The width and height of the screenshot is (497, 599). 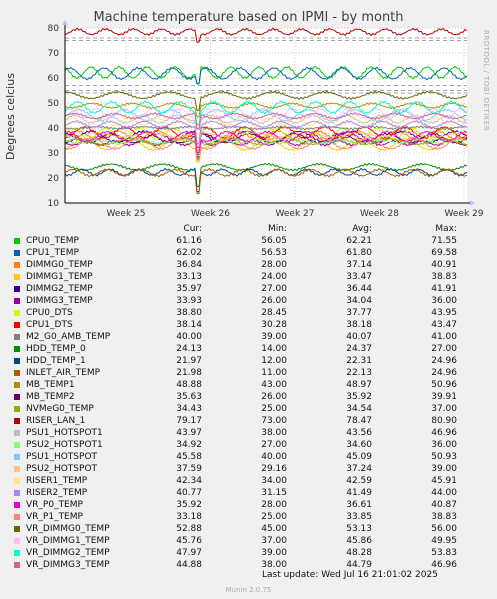 I want to click on legend-avg-value: 40.07, so click(x=359, y=337).